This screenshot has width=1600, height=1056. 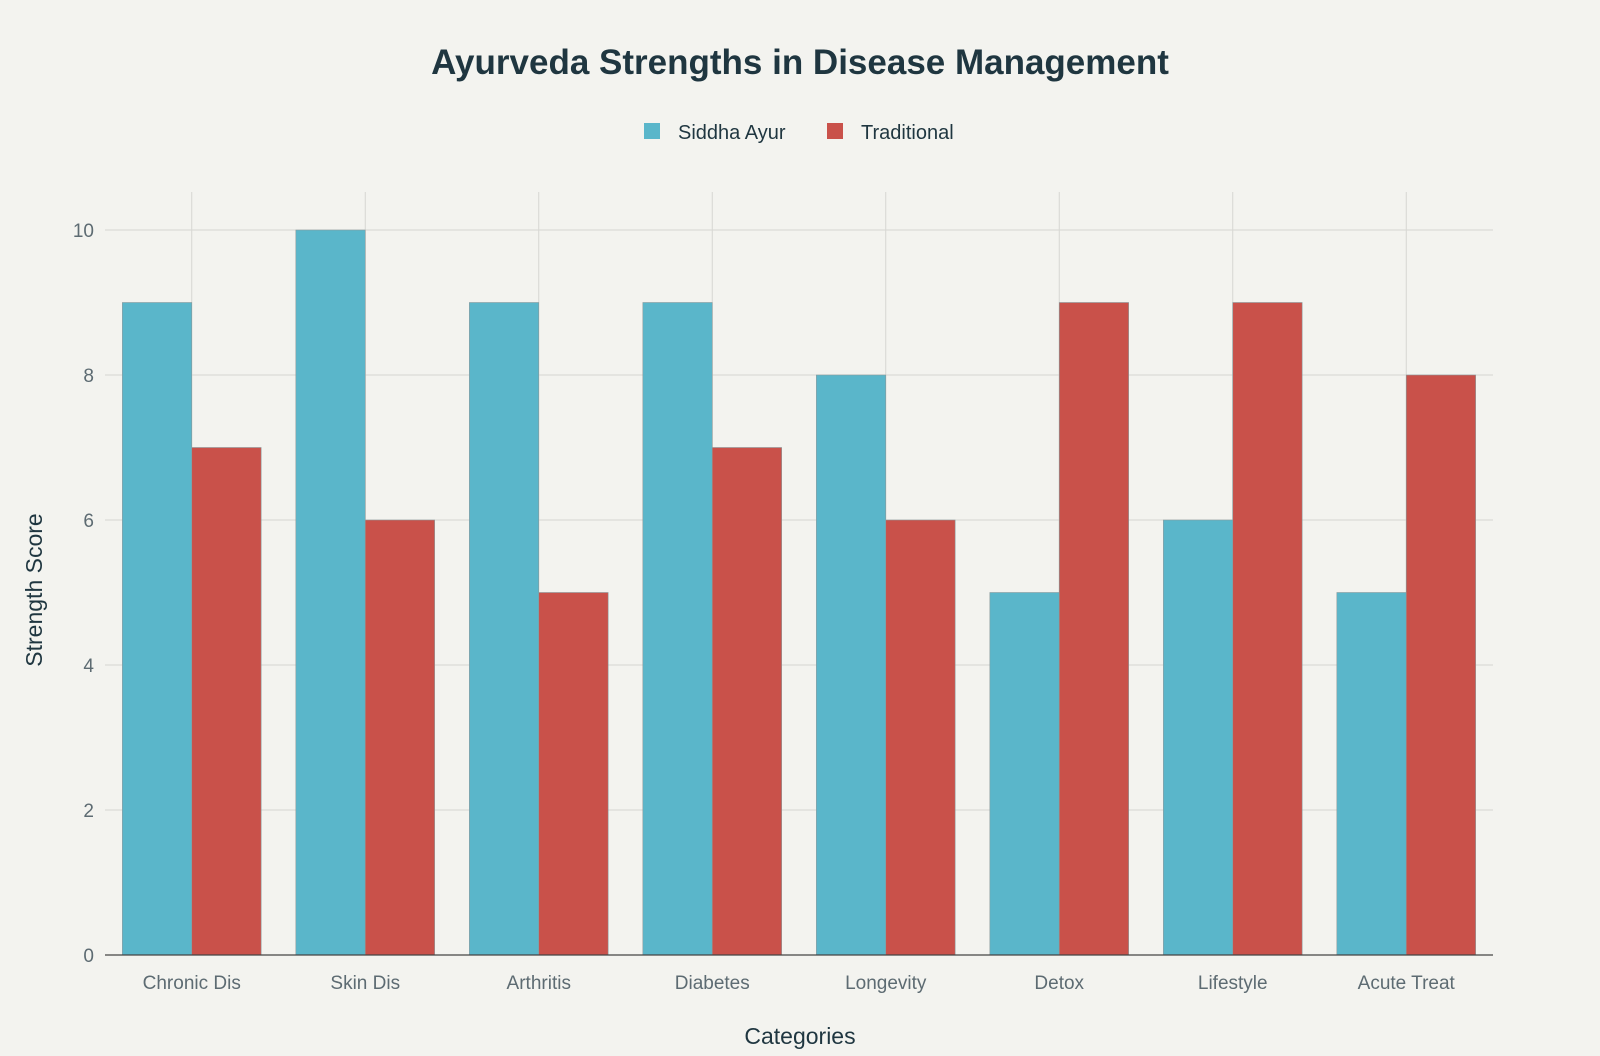 I want to click on x-tick-label: Arthritis, so click(x=539, y=983).